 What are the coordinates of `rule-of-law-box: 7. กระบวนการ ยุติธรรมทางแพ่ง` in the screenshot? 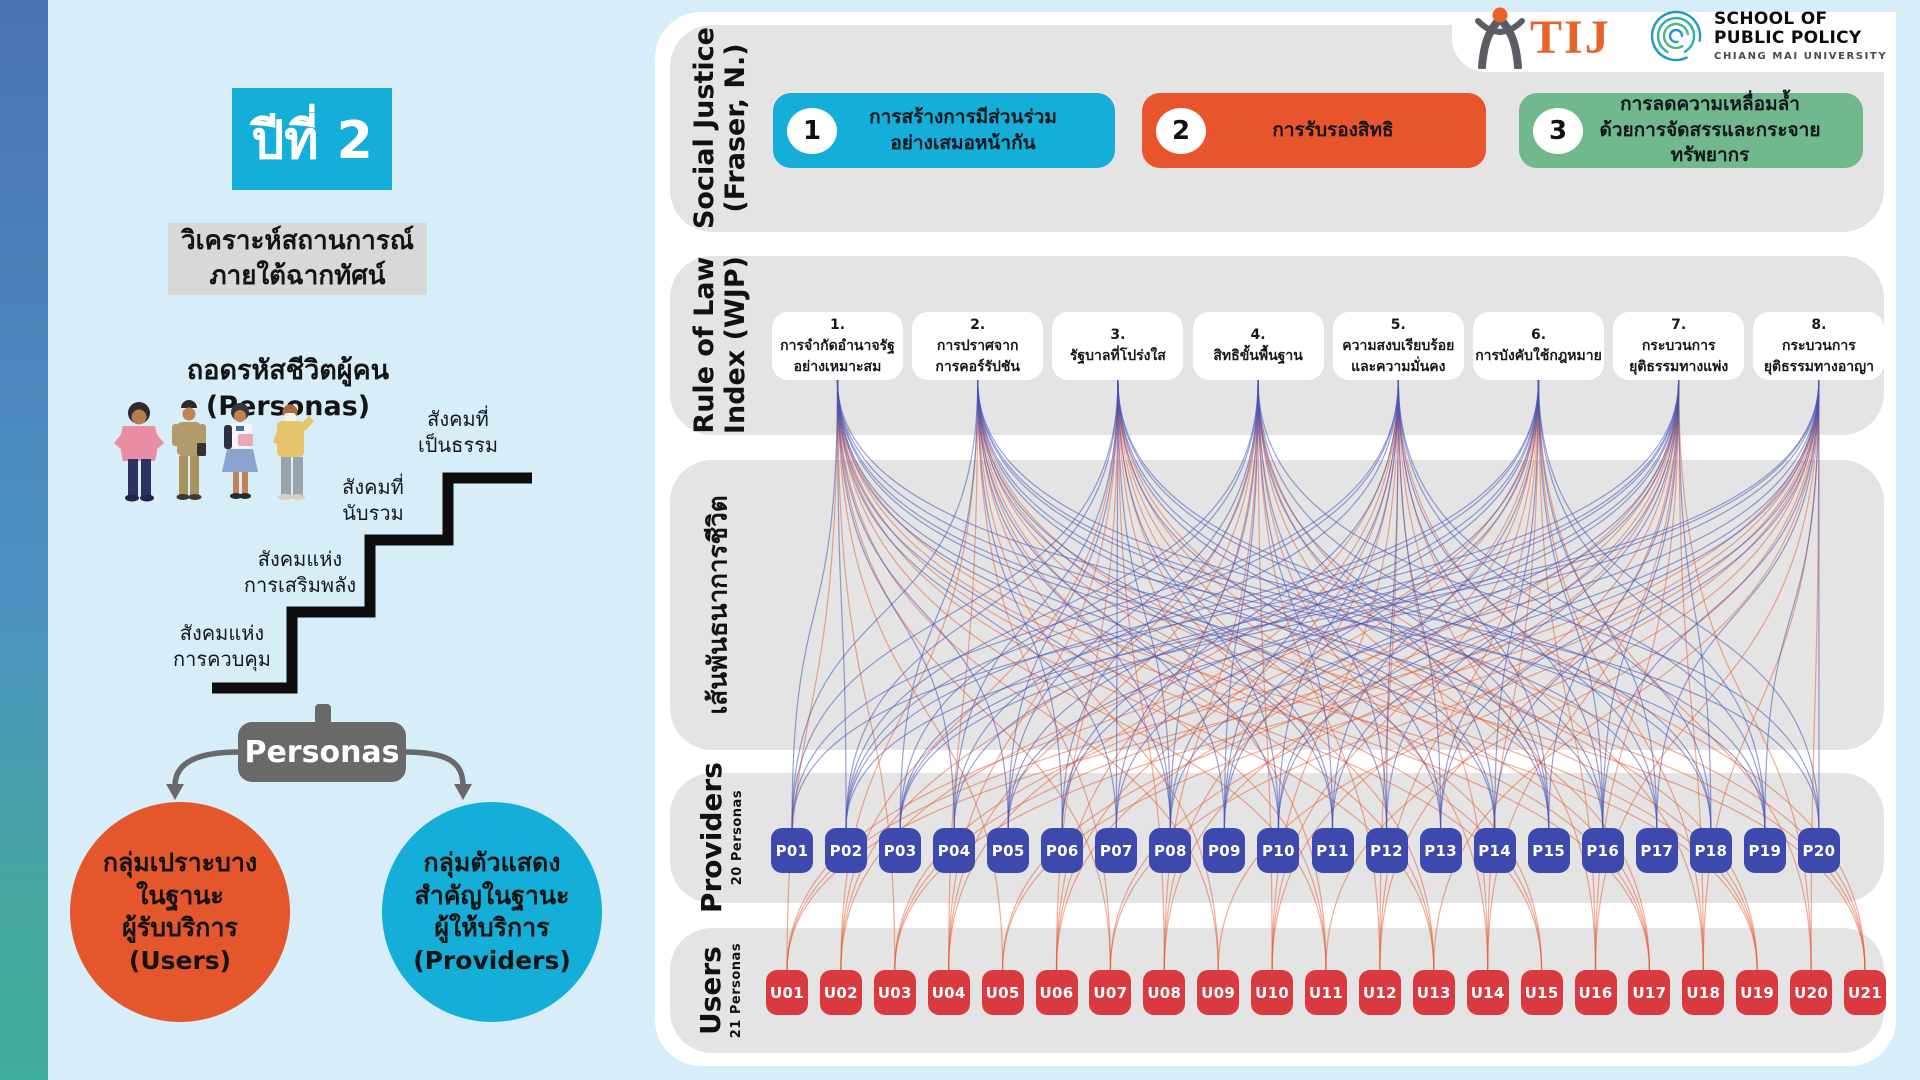 It's located at (1679, 346).